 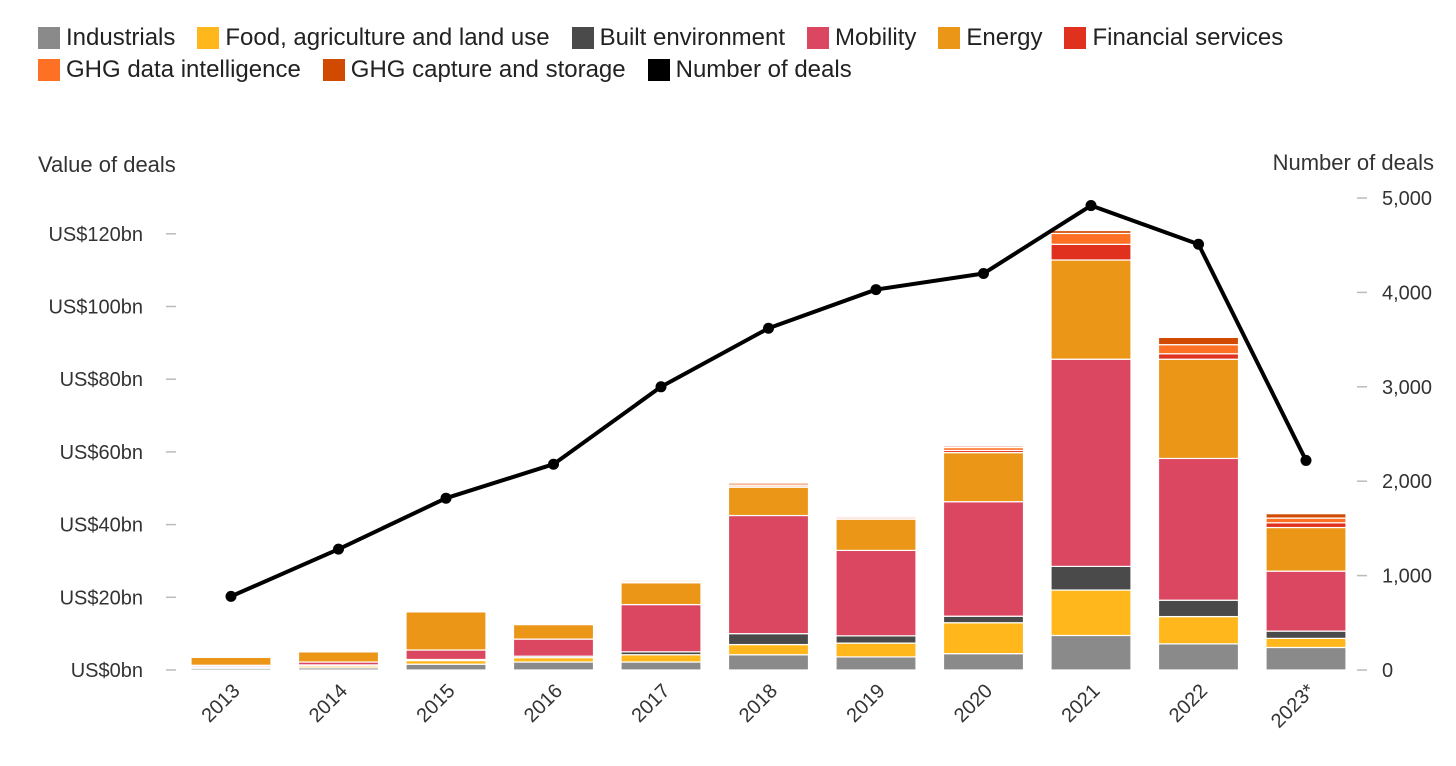 I want to click on legend-label: Number of deals, so click(x=763, y=69).